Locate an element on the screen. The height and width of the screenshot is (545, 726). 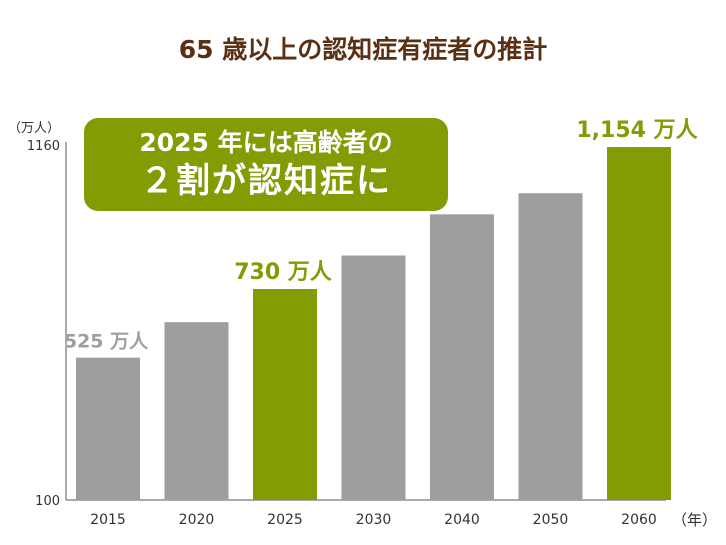
chart-title: 65 歳以上の認知症有症者の推計 is located at coordinates (363, 49).